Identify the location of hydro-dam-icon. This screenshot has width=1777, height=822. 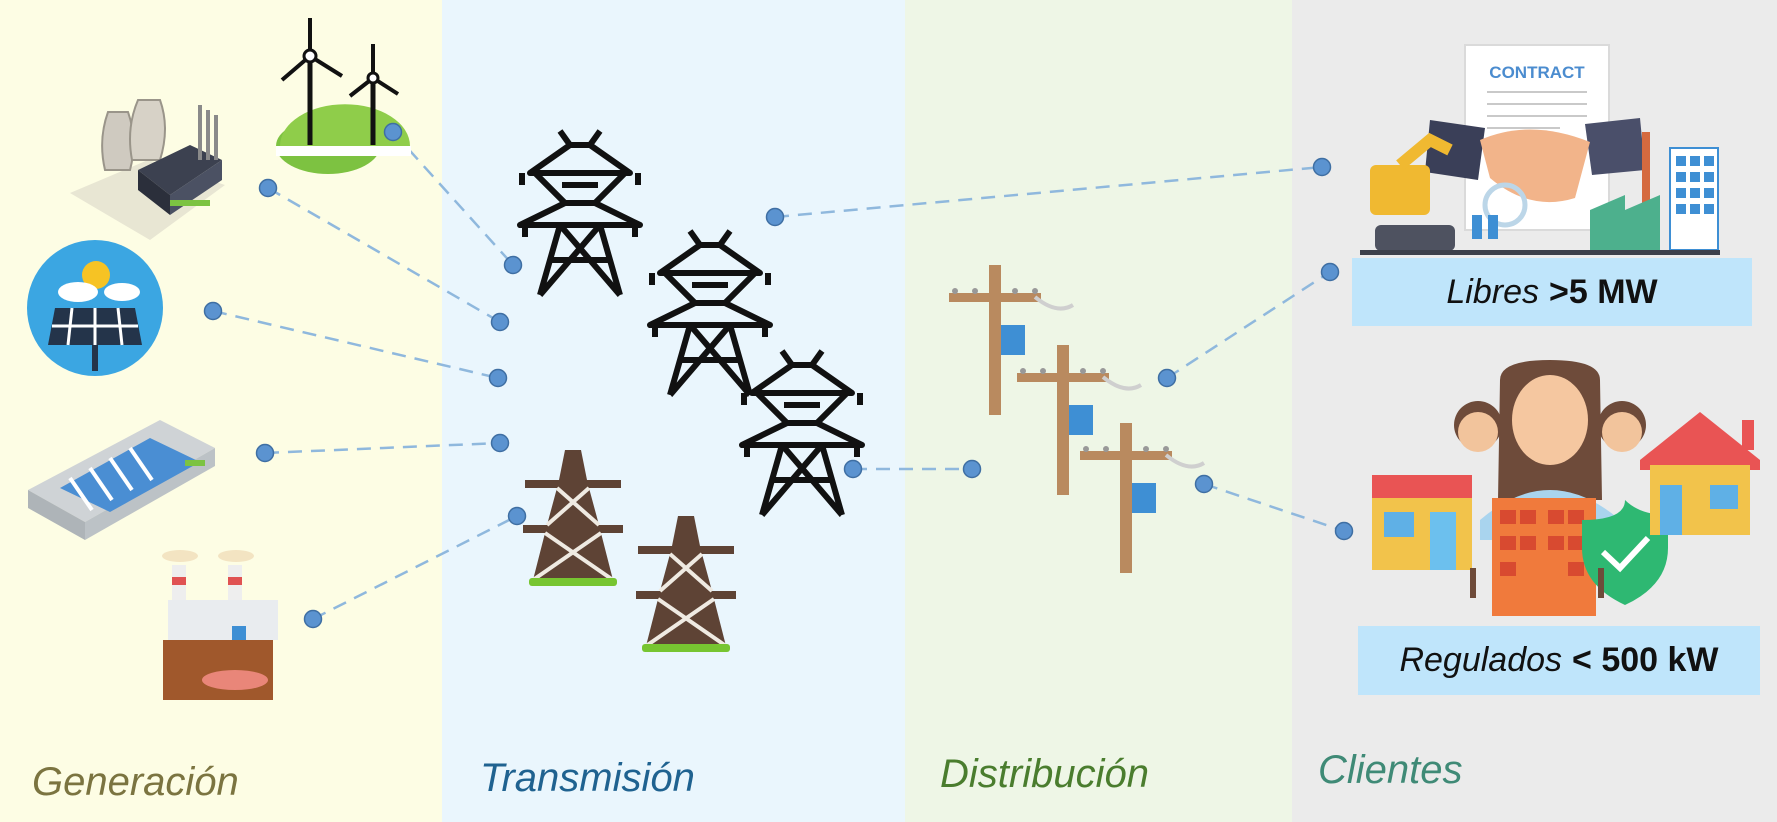
(121, 480).